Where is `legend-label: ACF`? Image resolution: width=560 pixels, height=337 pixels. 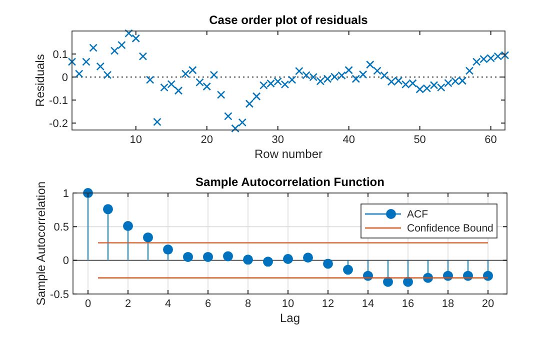
legend-label: ACF is located at coordinates (417, 214).